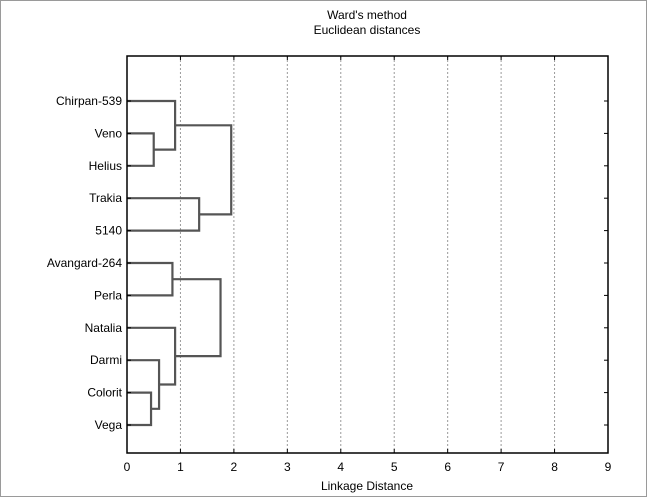  What do you see at coordinates (104, 393) in the screenshot?
I see `leaf-label: Colorit` at bounding box center [104, 393].